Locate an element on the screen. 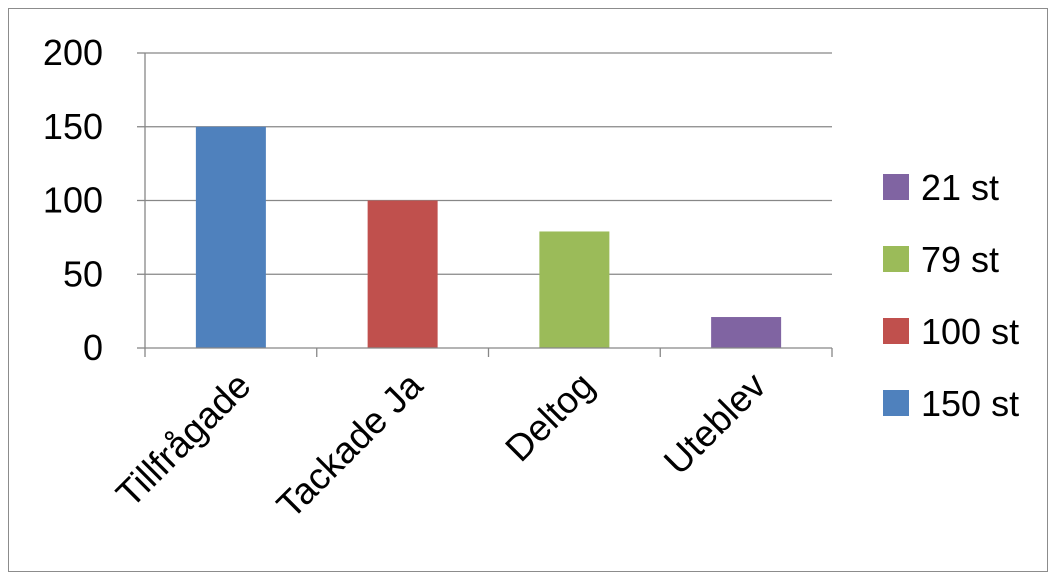  y-tick-label: 100 is located at coordinates (73, 200).